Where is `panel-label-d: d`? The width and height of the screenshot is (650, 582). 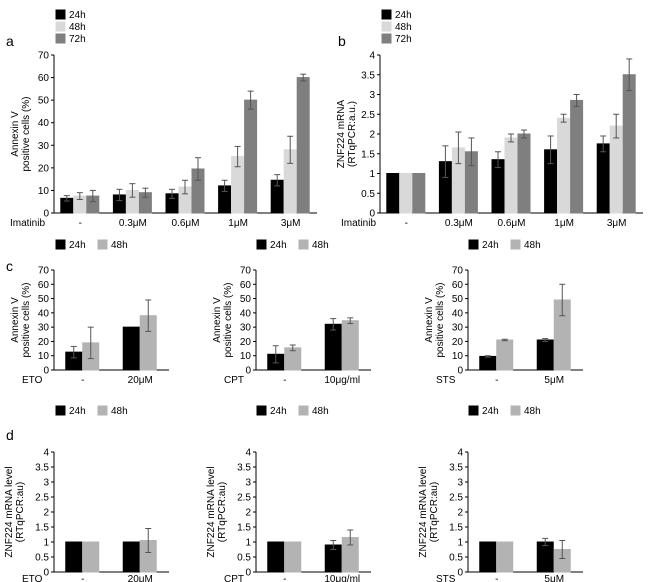
panel-label-d: d is located at coordinates (10, 435).